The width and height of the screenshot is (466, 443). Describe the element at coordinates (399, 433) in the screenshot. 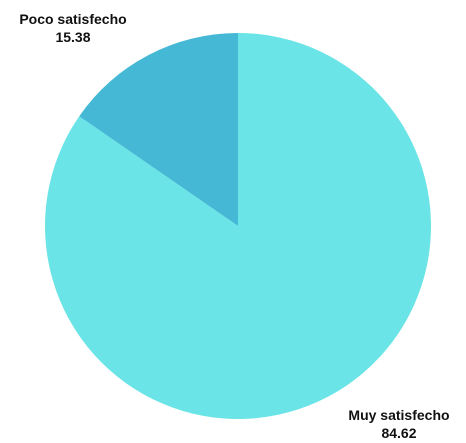

I see `slice-label-value: 84.62` at that location.